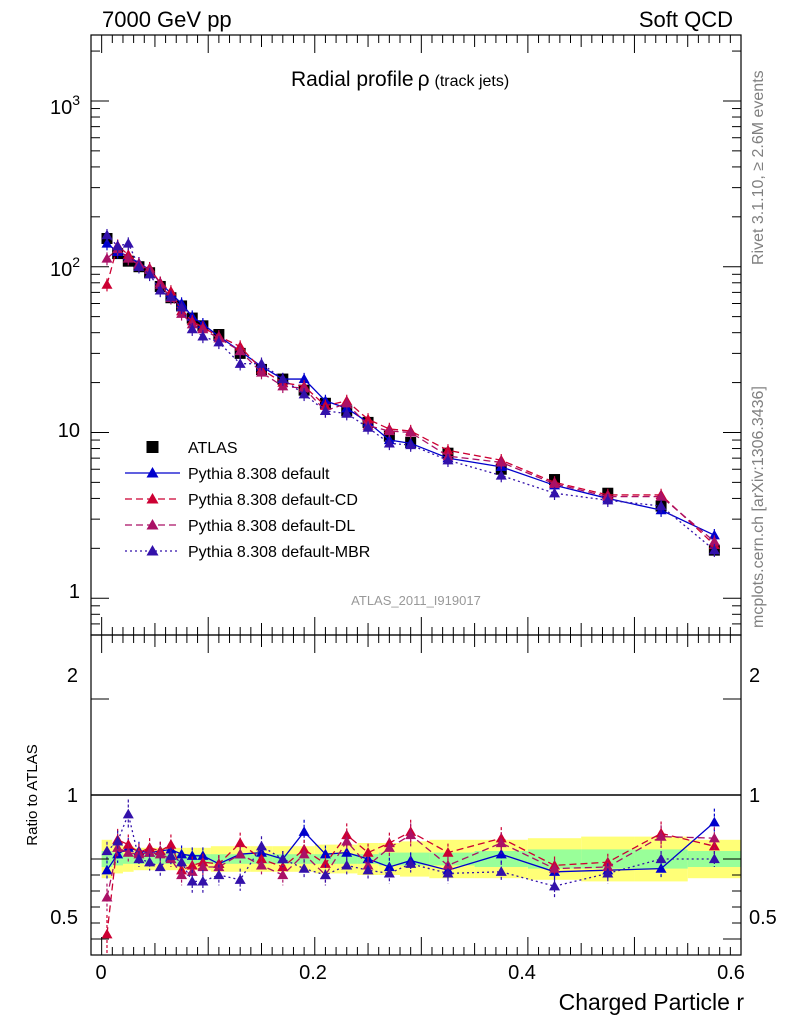 The height and width of the screenshot is (1024, 786). I want to click on y-tick-label-10: 10, so click(69, 431).